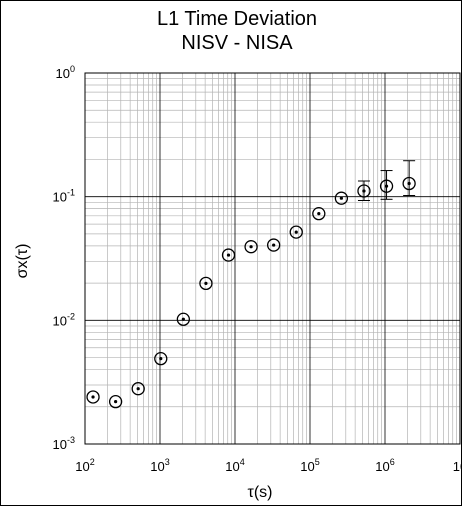 The image size is (462, 506). Describe the element at coordinates (260, 492) in the screenshot. I see `x-axis-label: τ(s)` at that location.